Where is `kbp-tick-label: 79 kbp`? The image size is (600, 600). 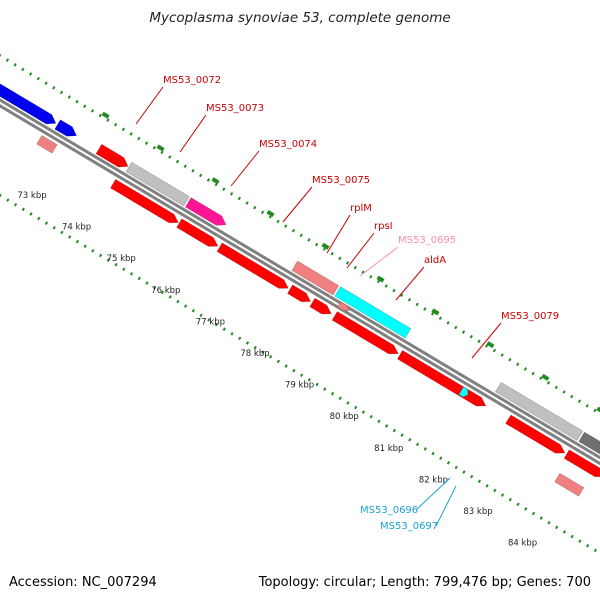
kbp-tick-label: 79 kbp is located at coordinates (299, 386).